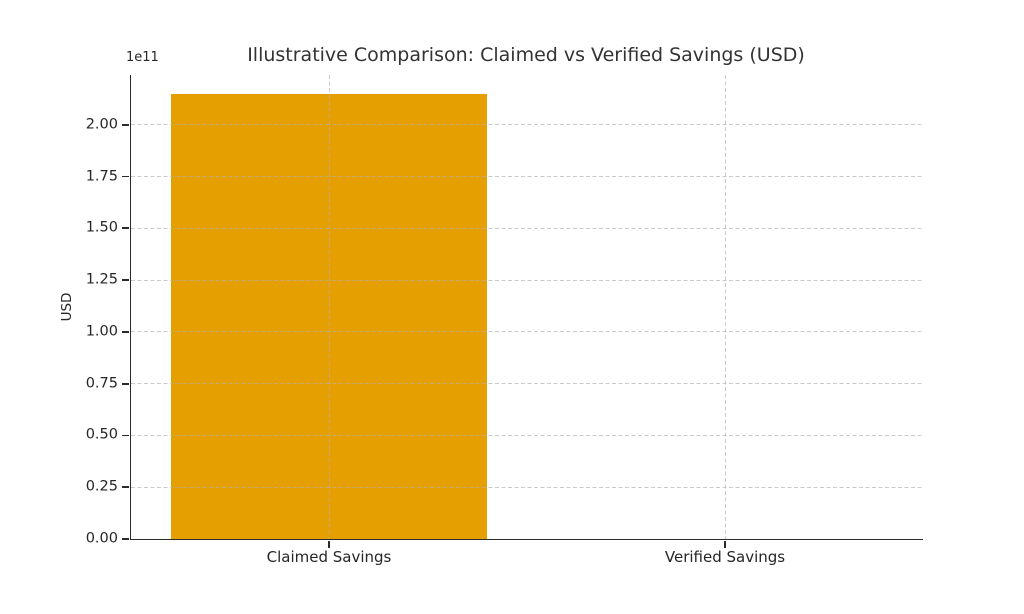 The height and width of the screenshot is (614, 1024). Describe the element at coordinates (101, 227) in the screenshot. I see `y-tick-label: 1.50` at that location.